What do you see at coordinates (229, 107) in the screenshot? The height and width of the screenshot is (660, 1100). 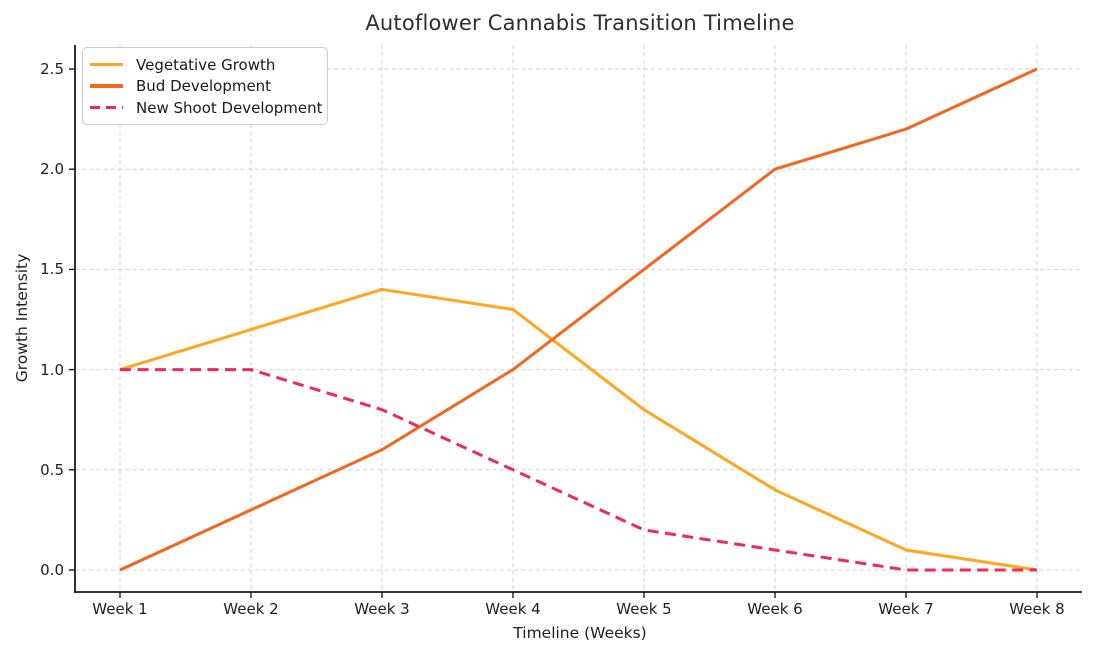 I see `legend-label-new-shoot-development: New Shoot Development` at bounding box center [229, 107].